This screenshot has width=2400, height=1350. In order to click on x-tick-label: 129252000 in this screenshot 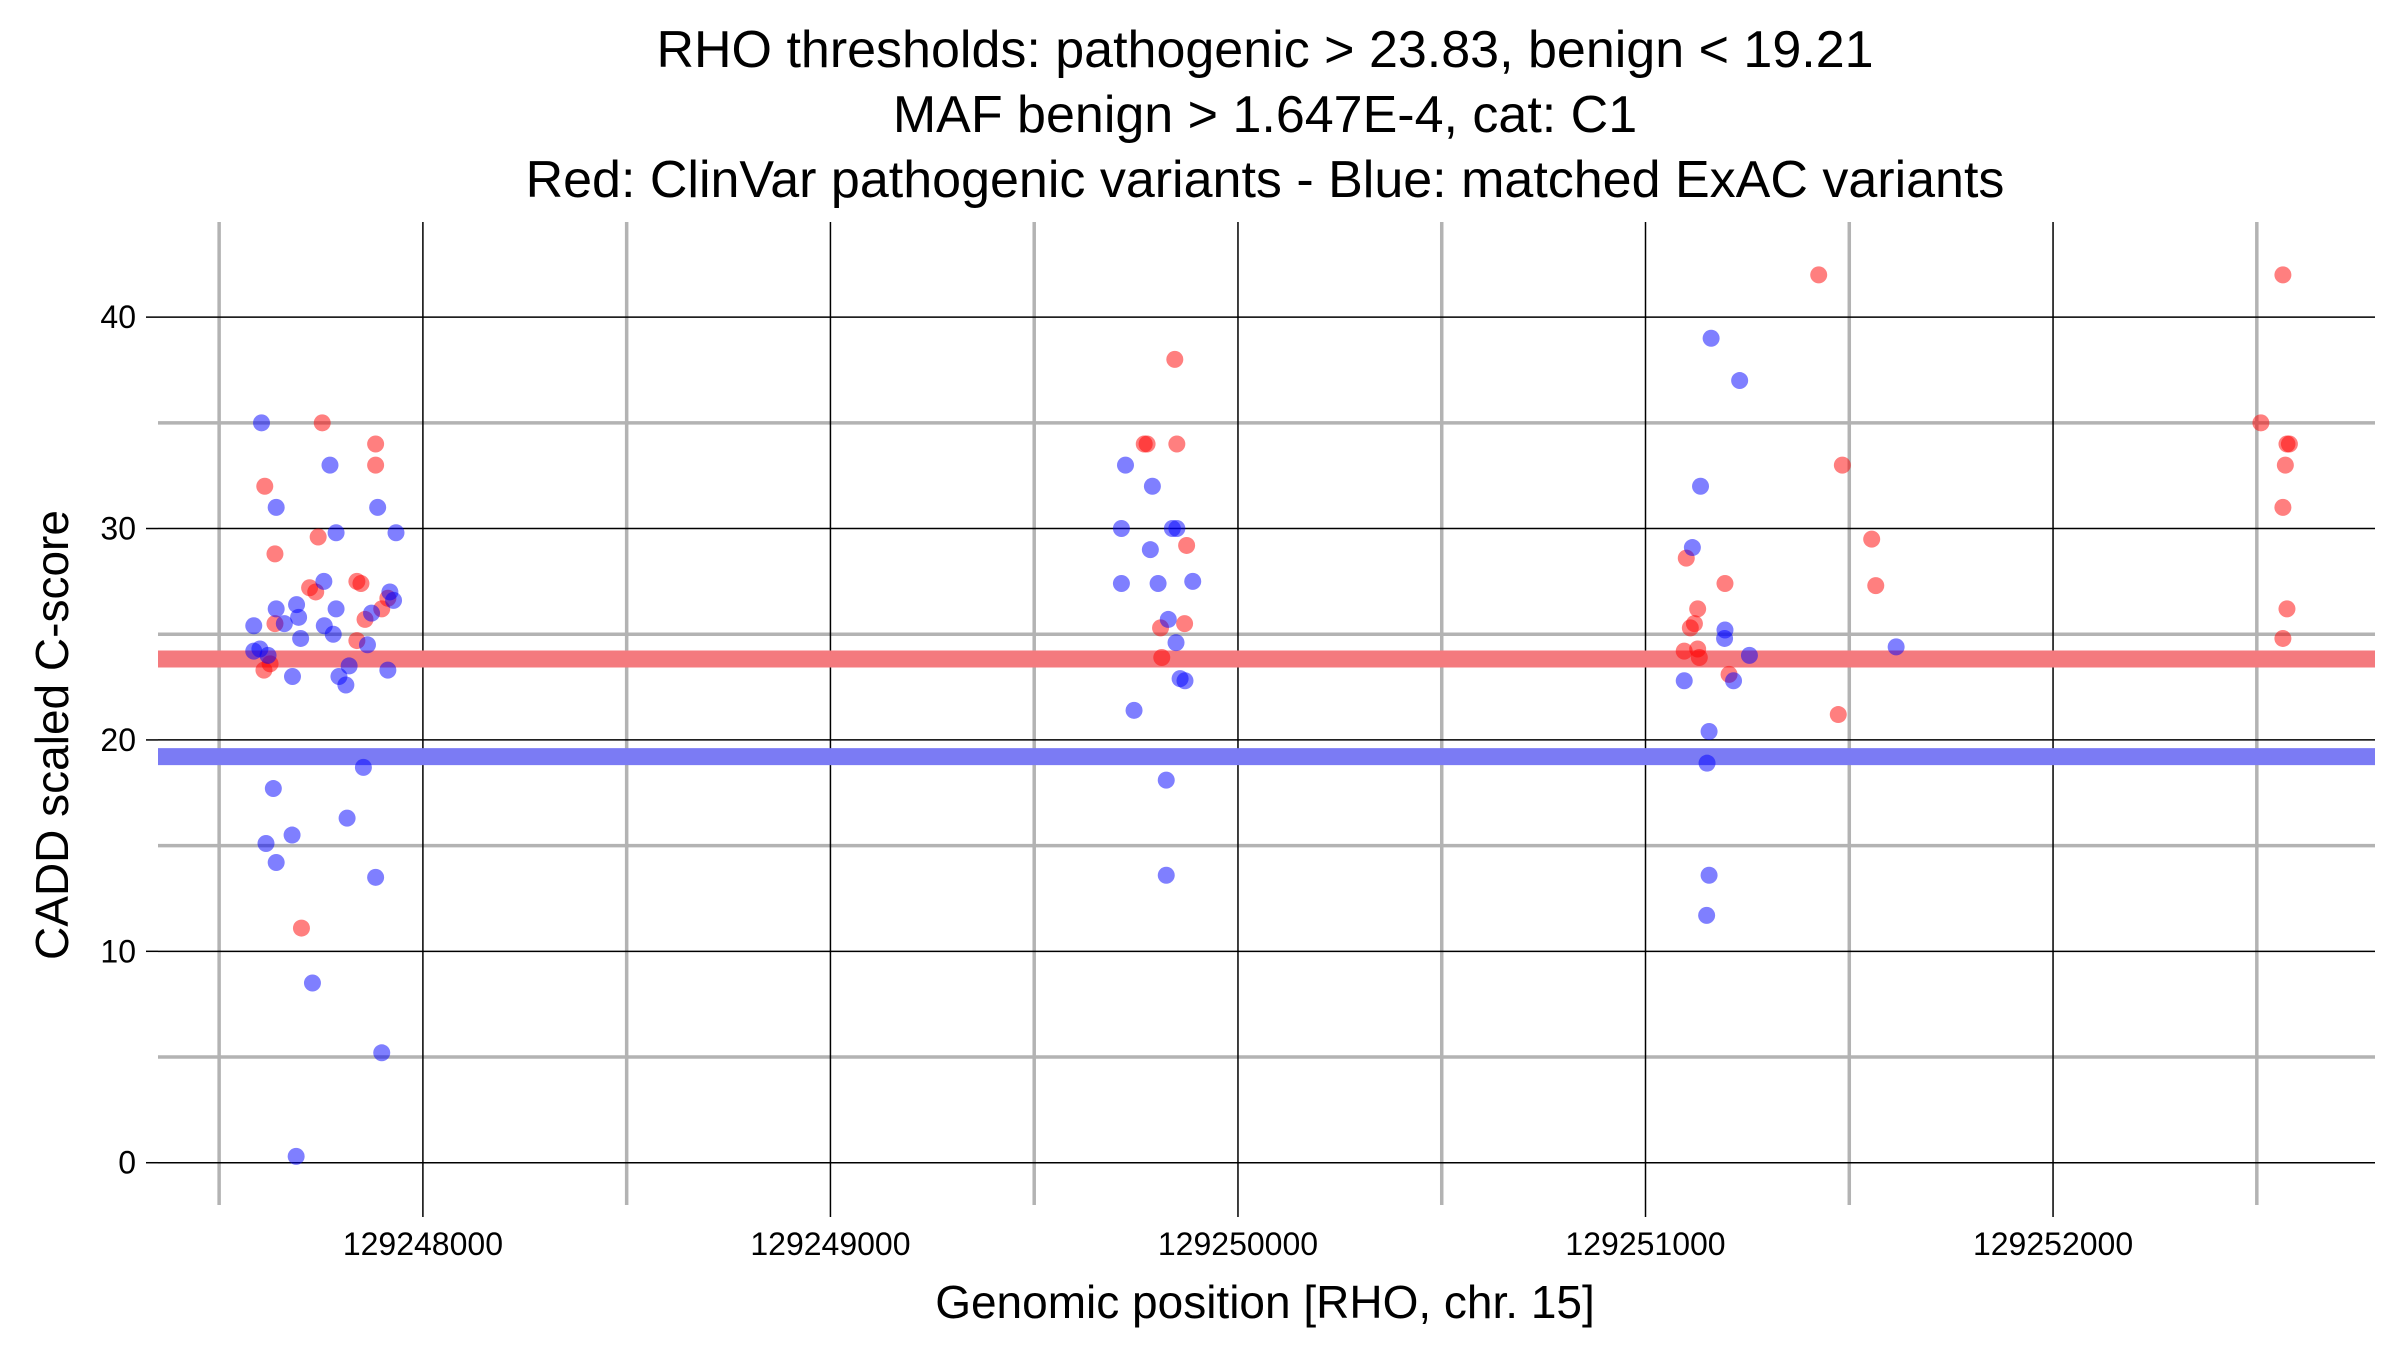, I will do `click(2053, 1244)`.